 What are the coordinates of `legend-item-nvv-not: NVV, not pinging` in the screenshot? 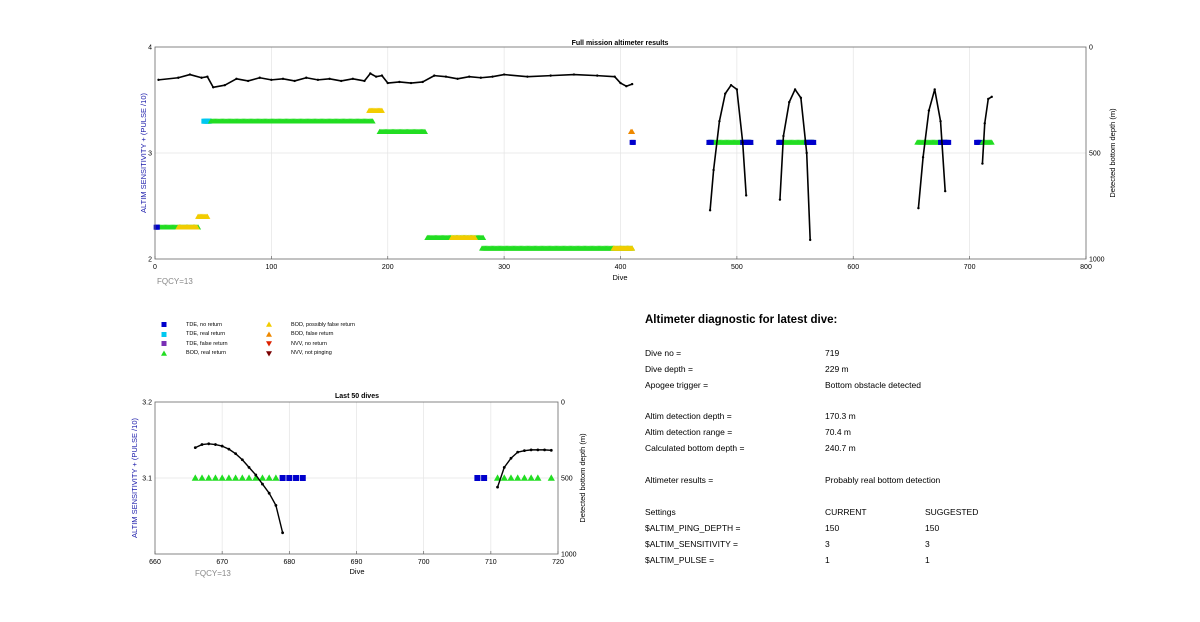 It's located at (297, 353).